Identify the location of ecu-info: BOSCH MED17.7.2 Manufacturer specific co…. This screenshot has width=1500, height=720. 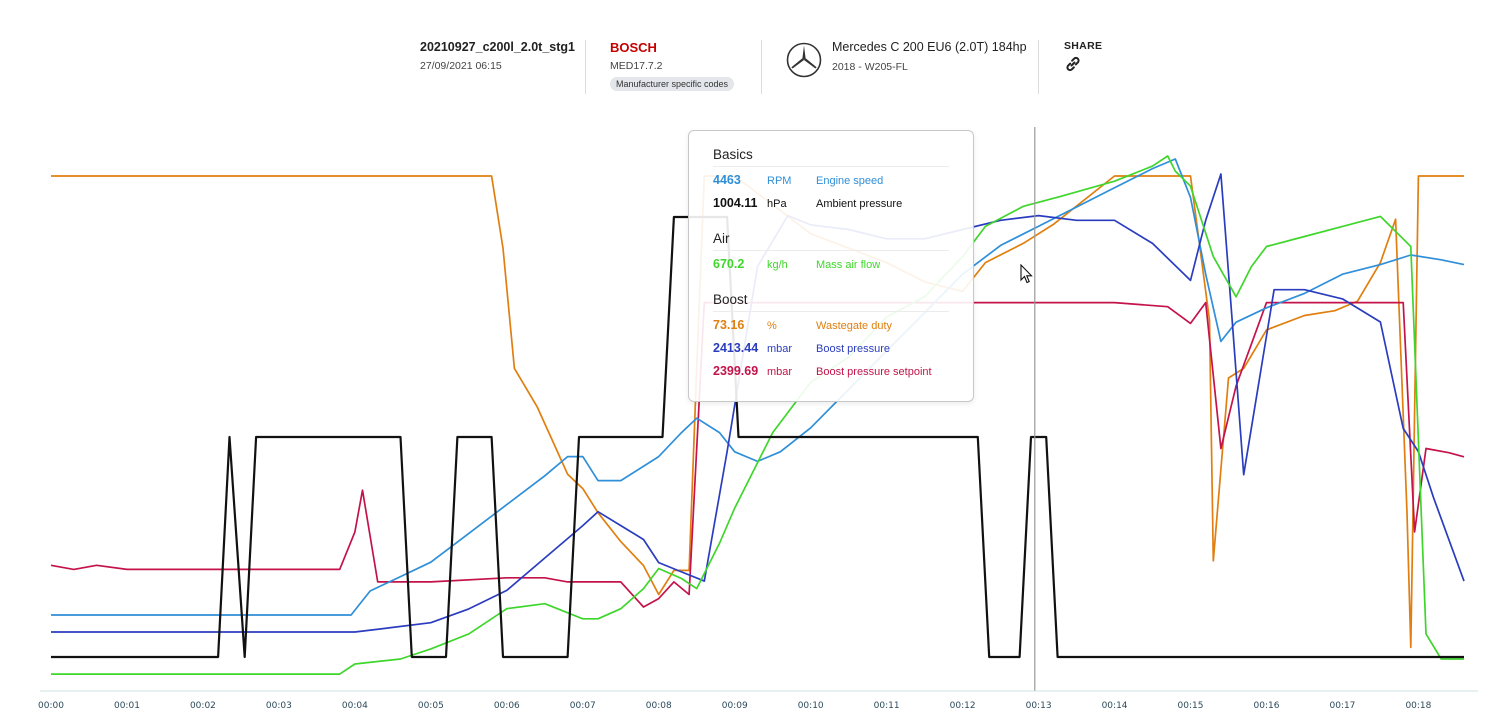
(672, 66).